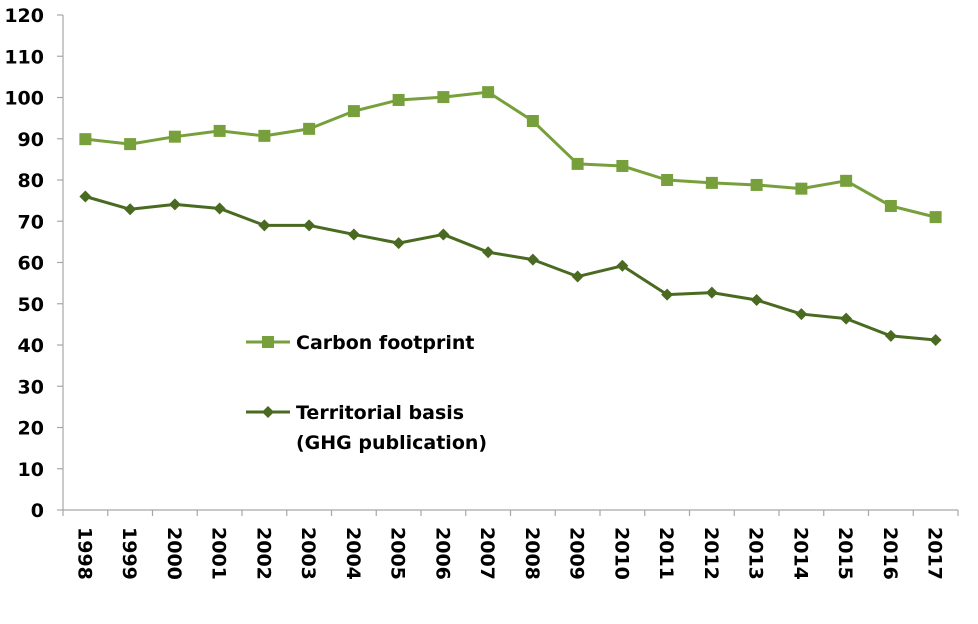 This screenshot has width=978, height=624. What do you see at coordinates (391, 443) in the screenshot?
I see `legend-label: (GHG publication)` at bounding box center [391, 443].